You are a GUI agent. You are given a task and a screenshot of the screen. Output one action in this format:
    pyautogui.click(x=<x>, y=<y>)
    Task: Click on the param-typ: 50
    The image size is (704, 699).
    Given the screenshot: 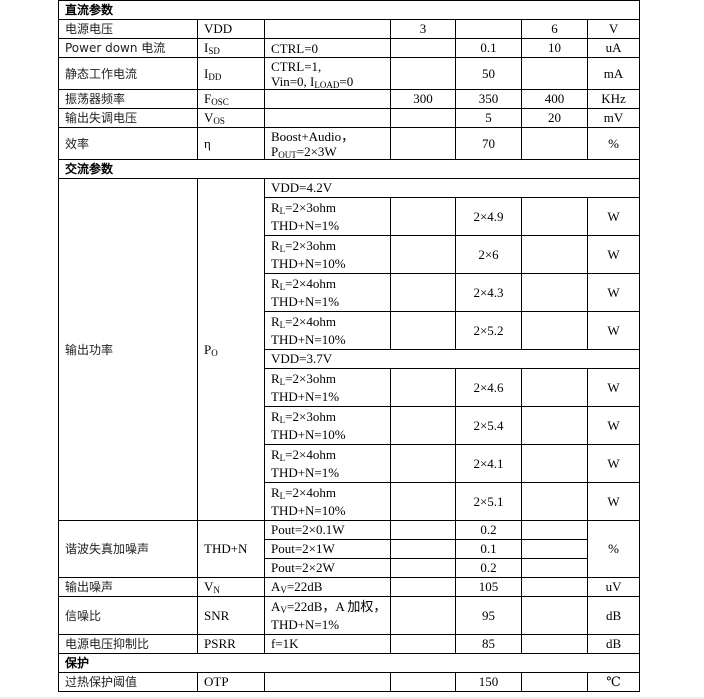 What is the action you would take?
    pyautogui.click(x=488, y=73)
    